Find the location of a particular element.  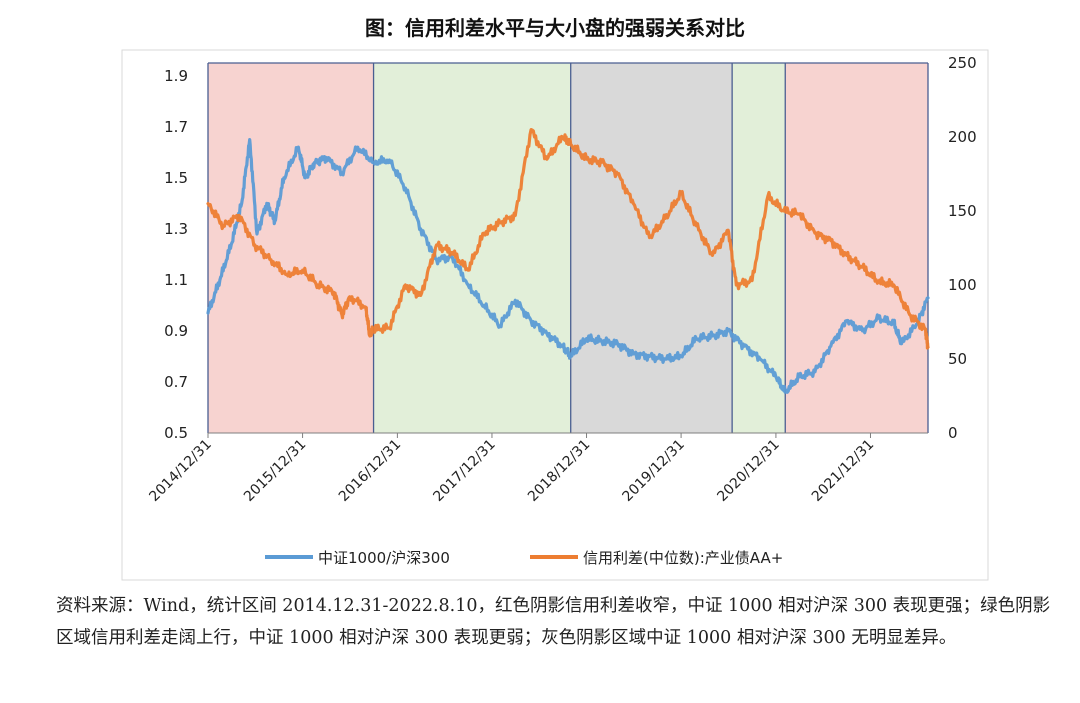

right-axis-tick-label: 0 is located at coordinates (953, 433).